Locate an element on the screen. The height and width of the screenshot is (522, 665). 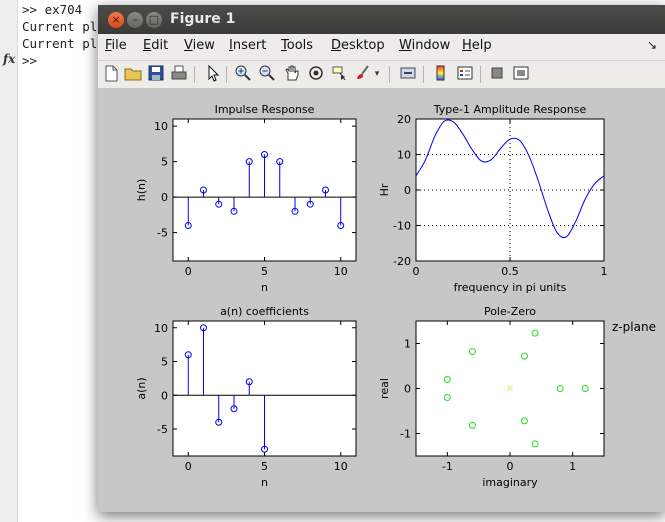
data-cursor-icon is located at coordinates (340, 74).